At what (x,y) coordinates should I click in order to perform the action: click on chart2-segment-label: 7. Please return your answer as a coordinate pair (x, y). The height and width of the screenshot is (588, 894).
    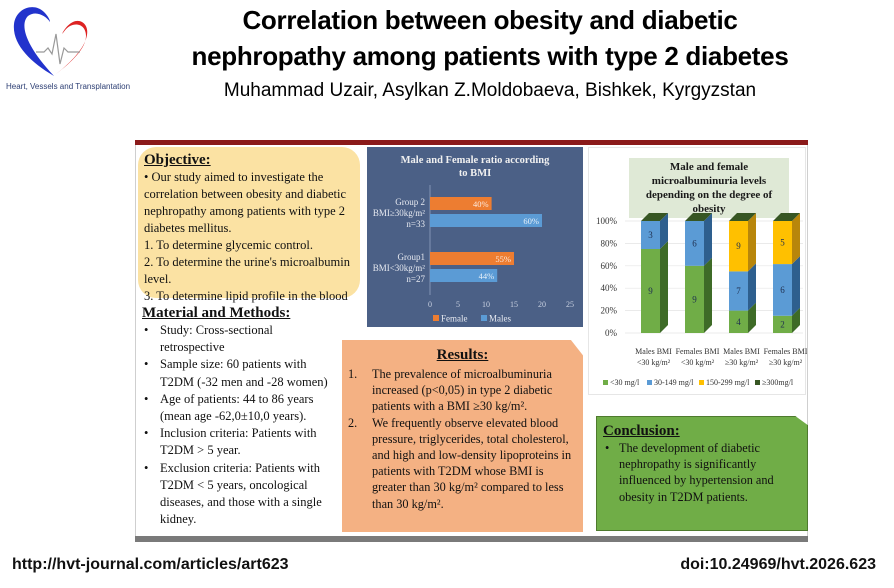
    Looking at the image, I should click on (738, 291).